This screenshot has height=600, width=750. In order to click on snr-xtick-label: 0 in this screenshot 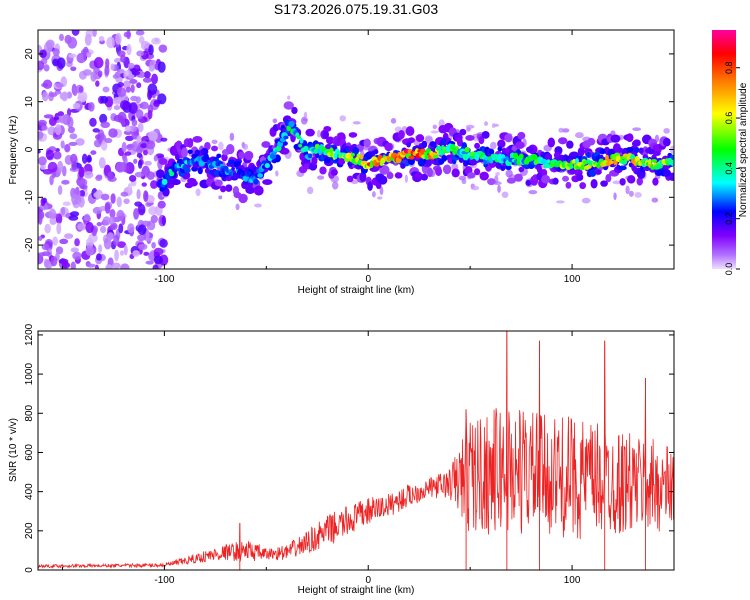, I will do `click(368, 580)`.